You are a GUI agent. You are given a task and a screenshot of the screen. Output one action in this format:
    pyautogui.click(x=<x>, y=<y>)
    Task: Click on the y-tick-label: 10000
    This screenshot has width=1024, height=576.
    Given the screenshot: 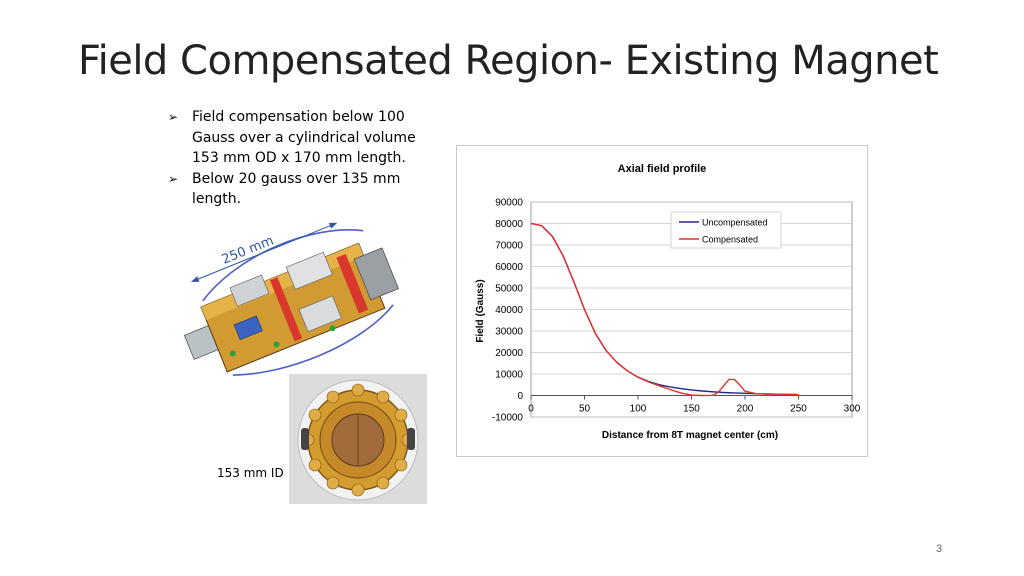 What is the action you would take?
    pyautogui.click(x=509, y=375)
    